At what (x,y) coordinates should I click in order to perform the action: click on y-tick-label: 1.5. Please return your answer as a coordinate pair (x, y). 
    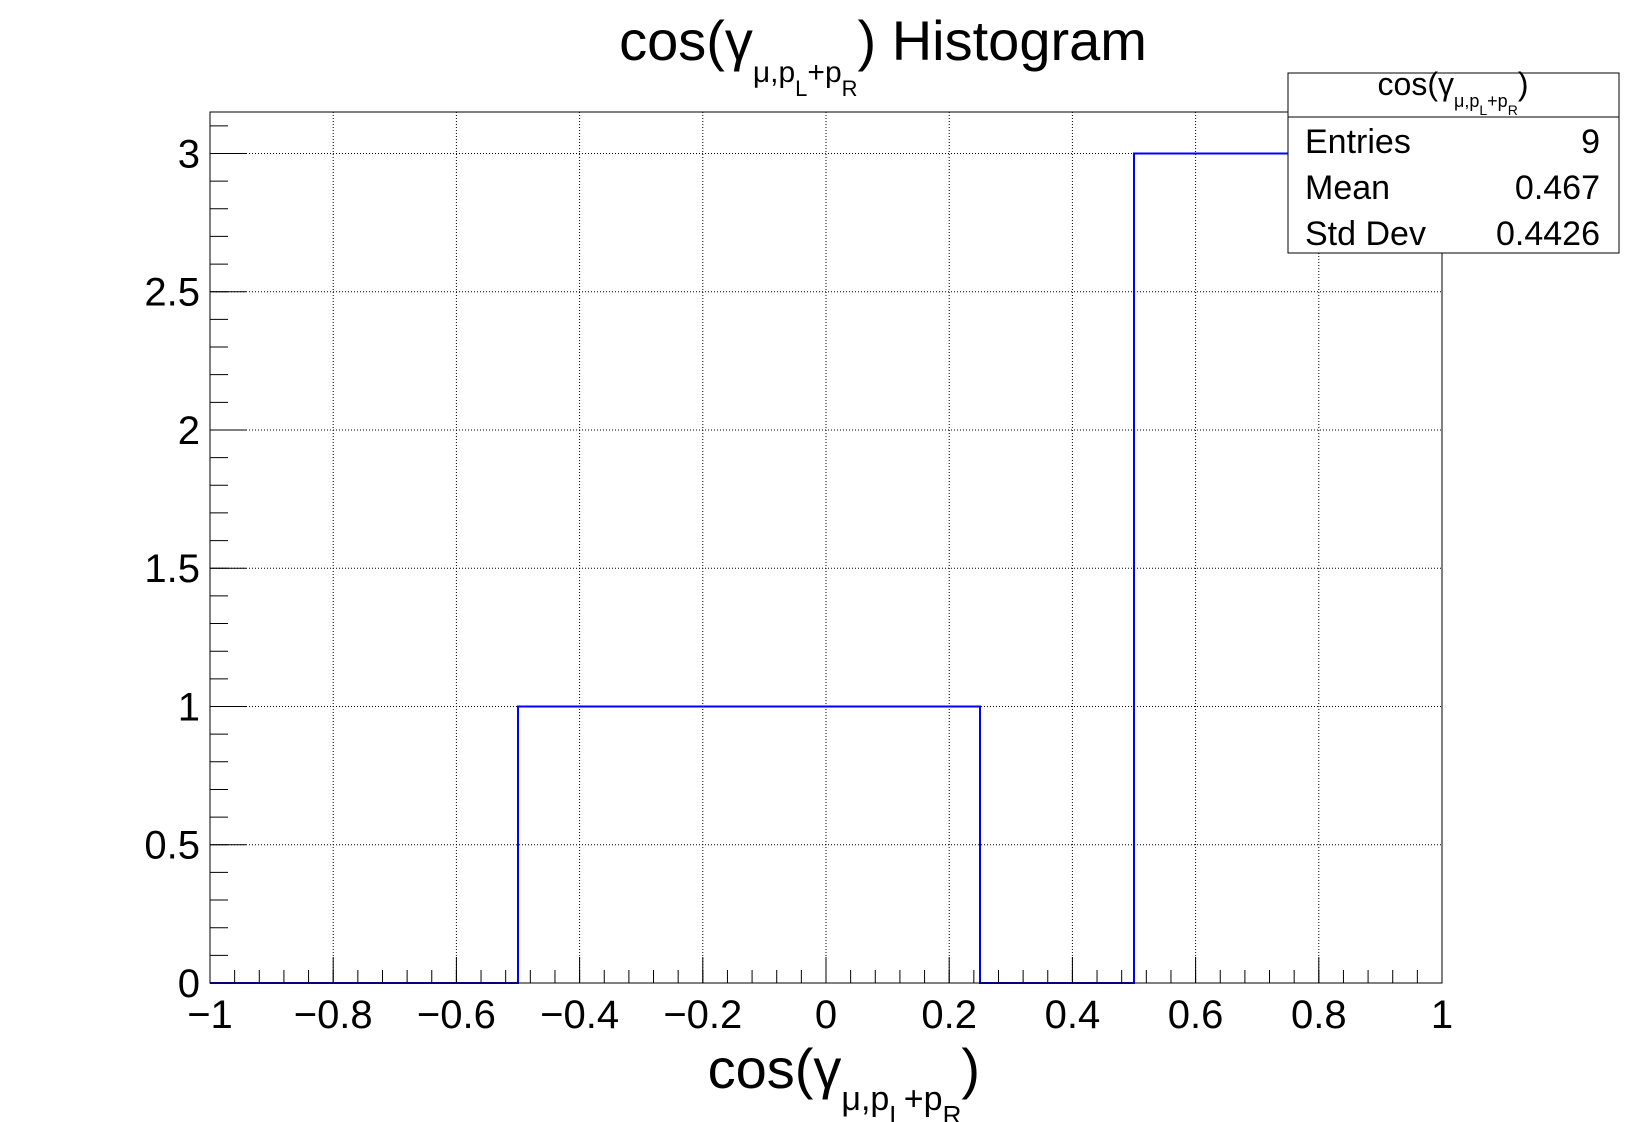
    Looking at the image, I should click on (172, 569).